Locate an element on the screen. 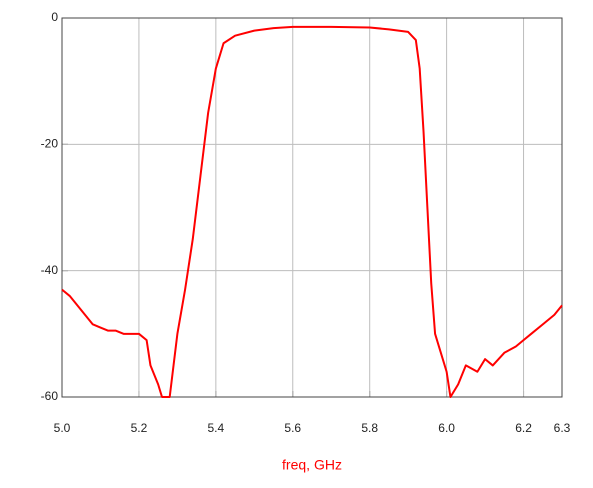 Image resolution: width=593 pixels, height=488 pixels. x-axis-title: freq, GHz is located at coordinates (312, 465).